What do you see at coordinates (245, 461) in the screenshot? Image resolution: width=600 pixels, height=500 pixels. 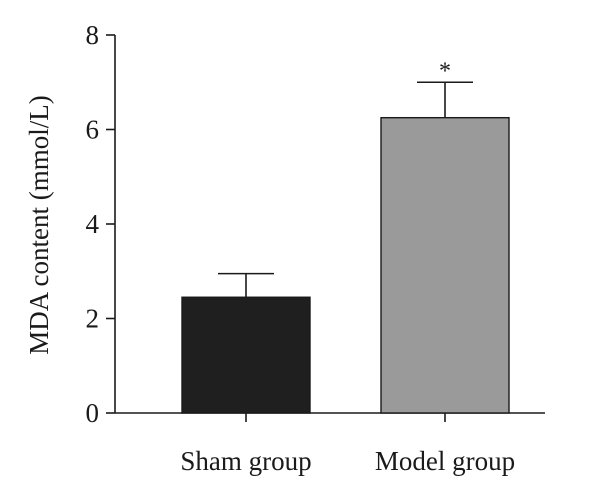 I see `x-tick-label: Sham group` at bounding box center [245, 461].